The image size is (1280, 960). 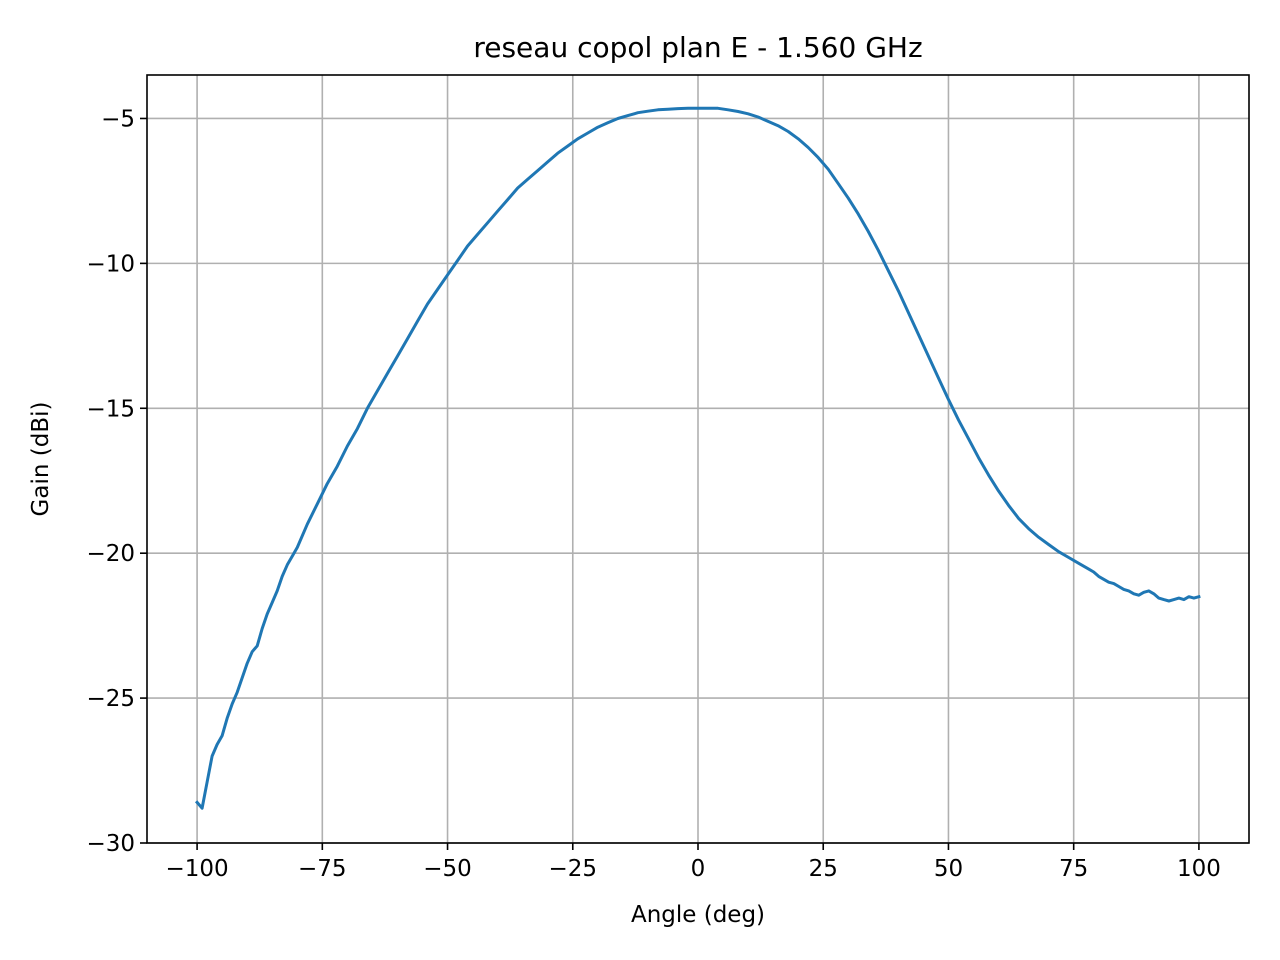 What do you see at coordinates (447, 869) in the screenshot?
I see `x-tick-label: −50` at bounding box center [447, 869].